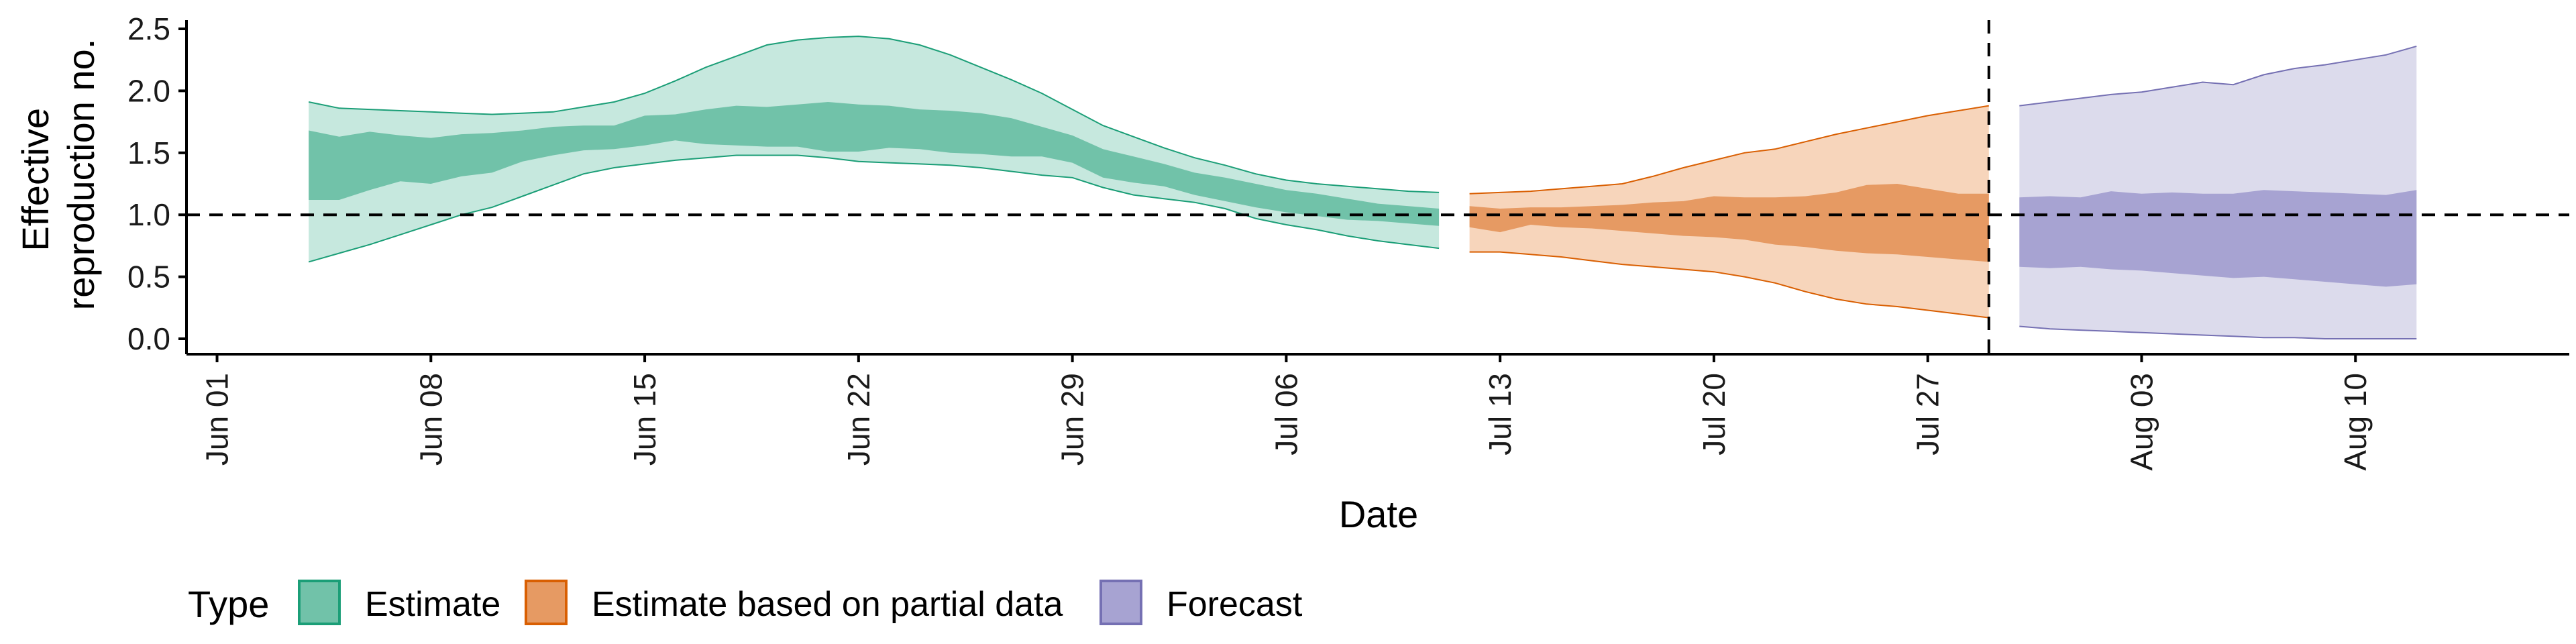  I want to click on x-tick-label: Jun 08, so click(430, 419).